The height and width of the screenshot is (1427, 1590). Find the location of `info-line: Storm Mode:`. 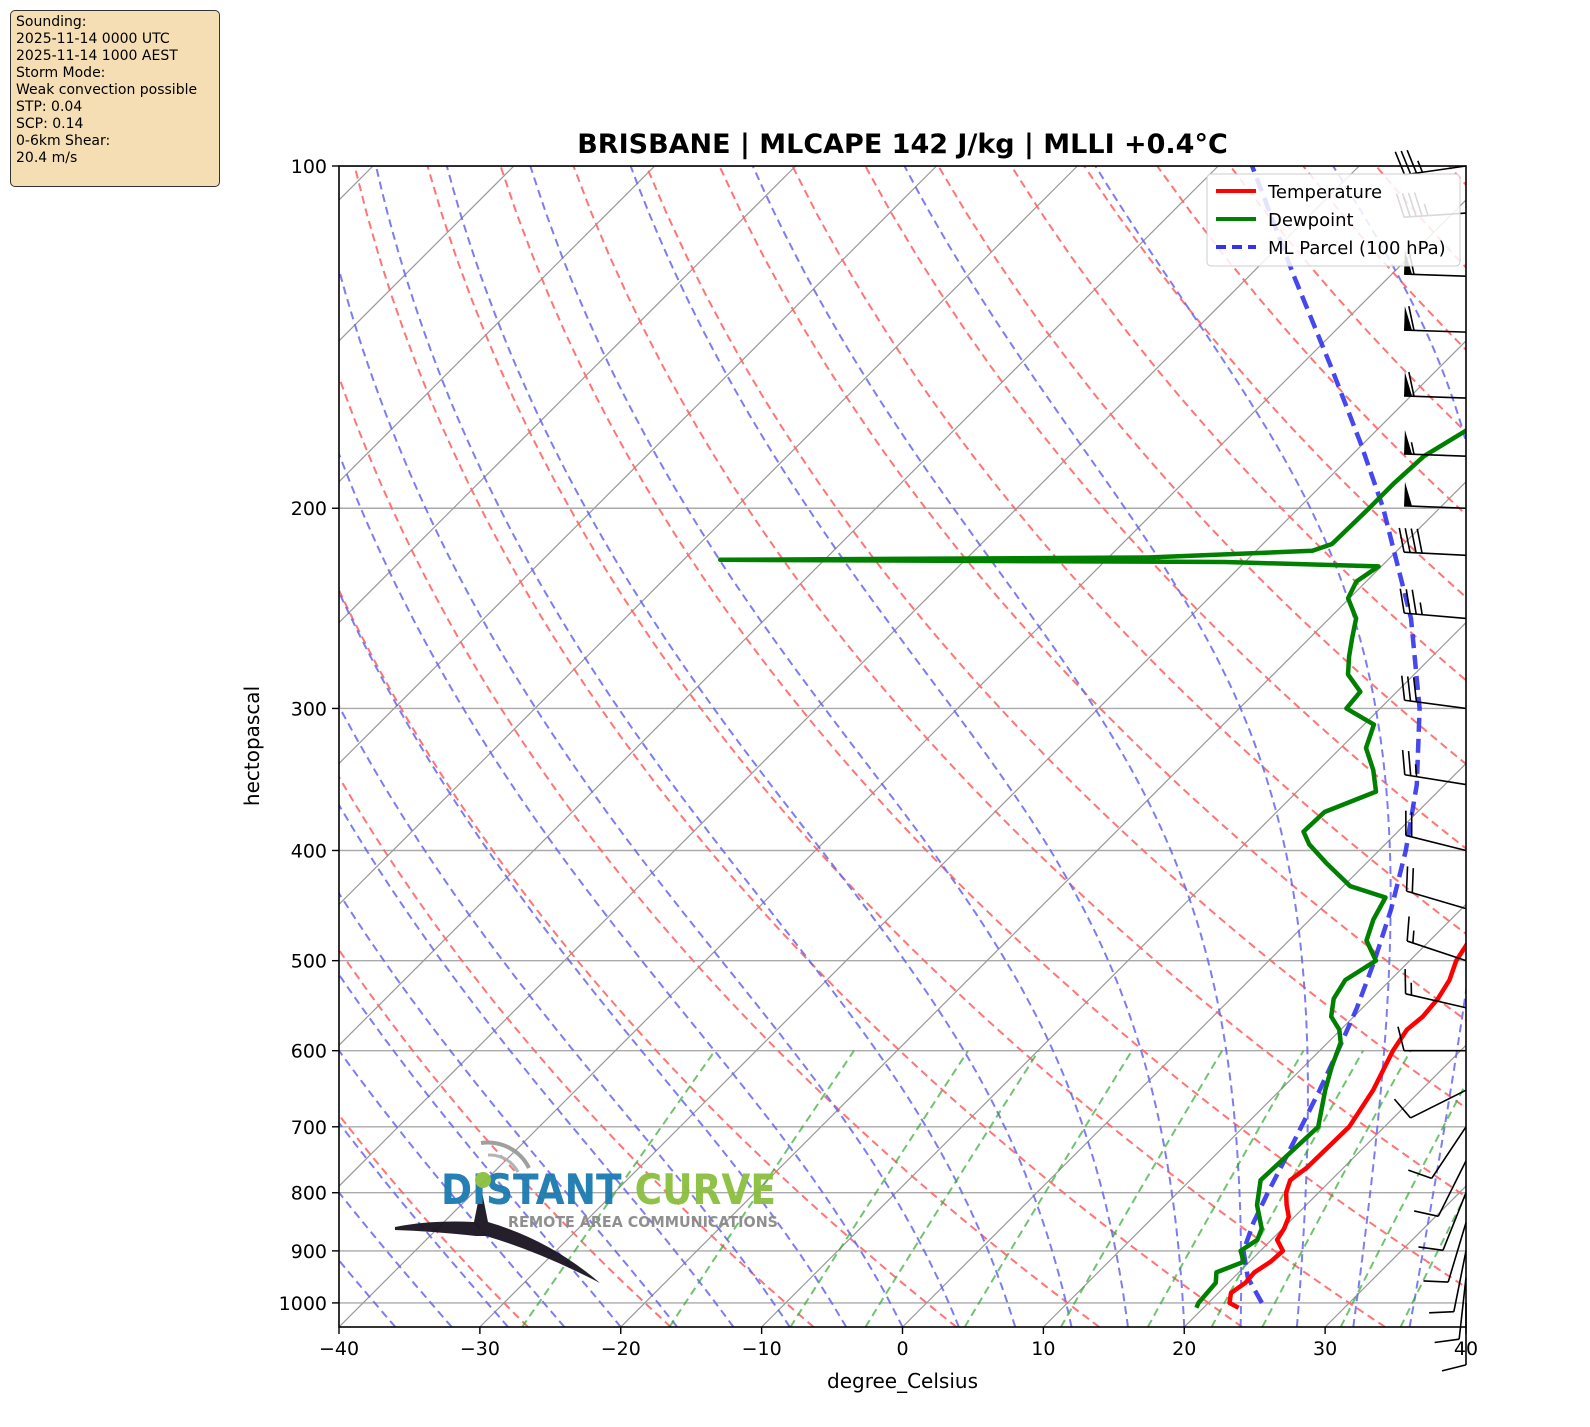

info-line: Storm Mode: is located at coordinates (61, 73).